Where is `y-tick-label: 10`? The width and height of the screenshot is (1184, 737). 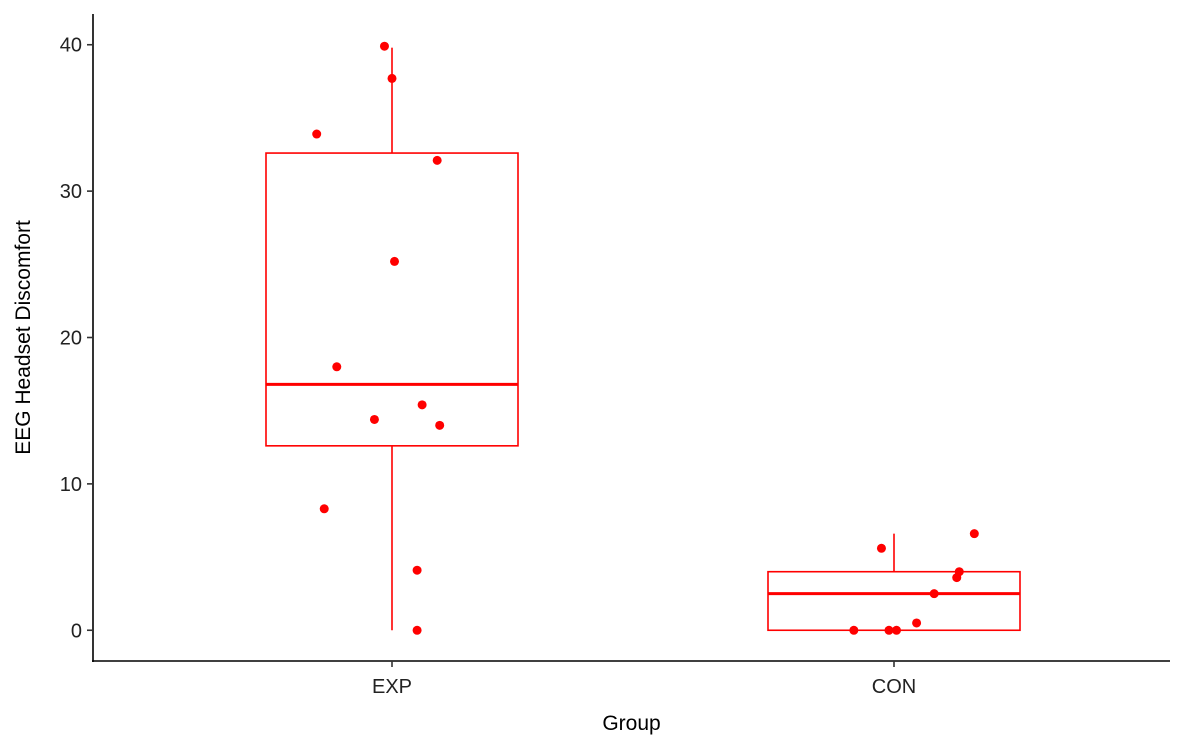
y-tick-label: 10 is located at coordinates (71, 485).